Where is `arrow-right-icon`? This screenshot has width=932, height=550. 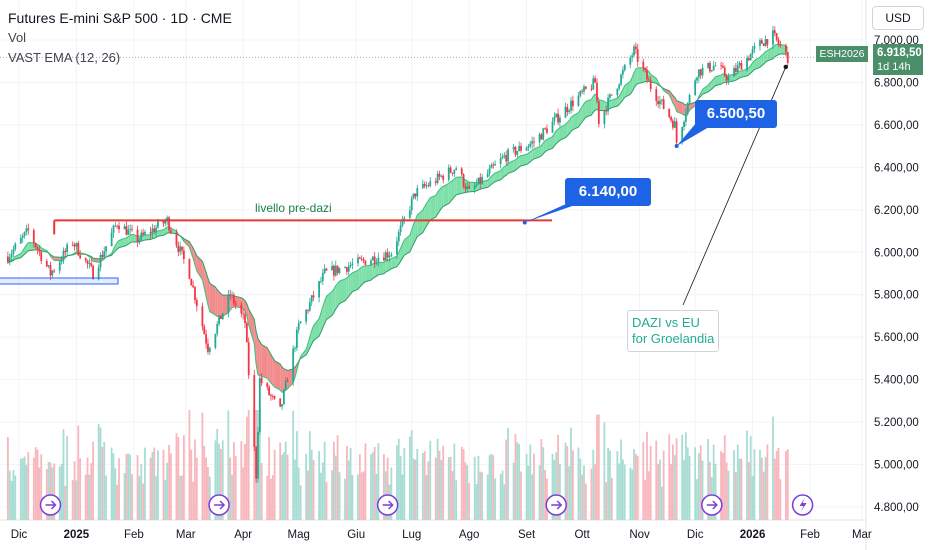 arrow-right-icon is located at coordinates (220, 505).